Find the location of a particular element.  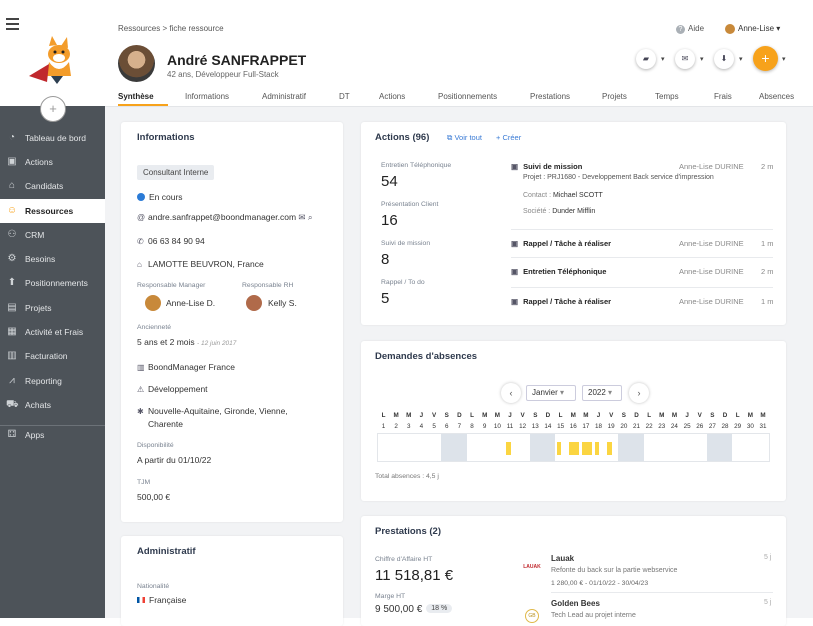

sidebar-item-facturation: ▥ Facturation is located at coordinates (52, 356).